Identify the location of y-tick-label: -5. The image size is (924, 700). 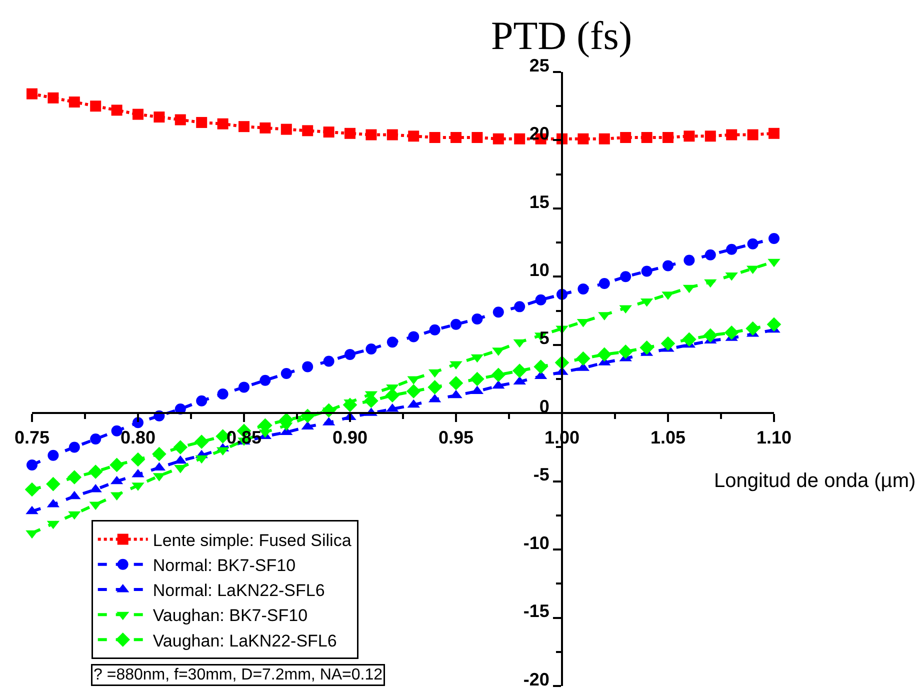
(541, 474).